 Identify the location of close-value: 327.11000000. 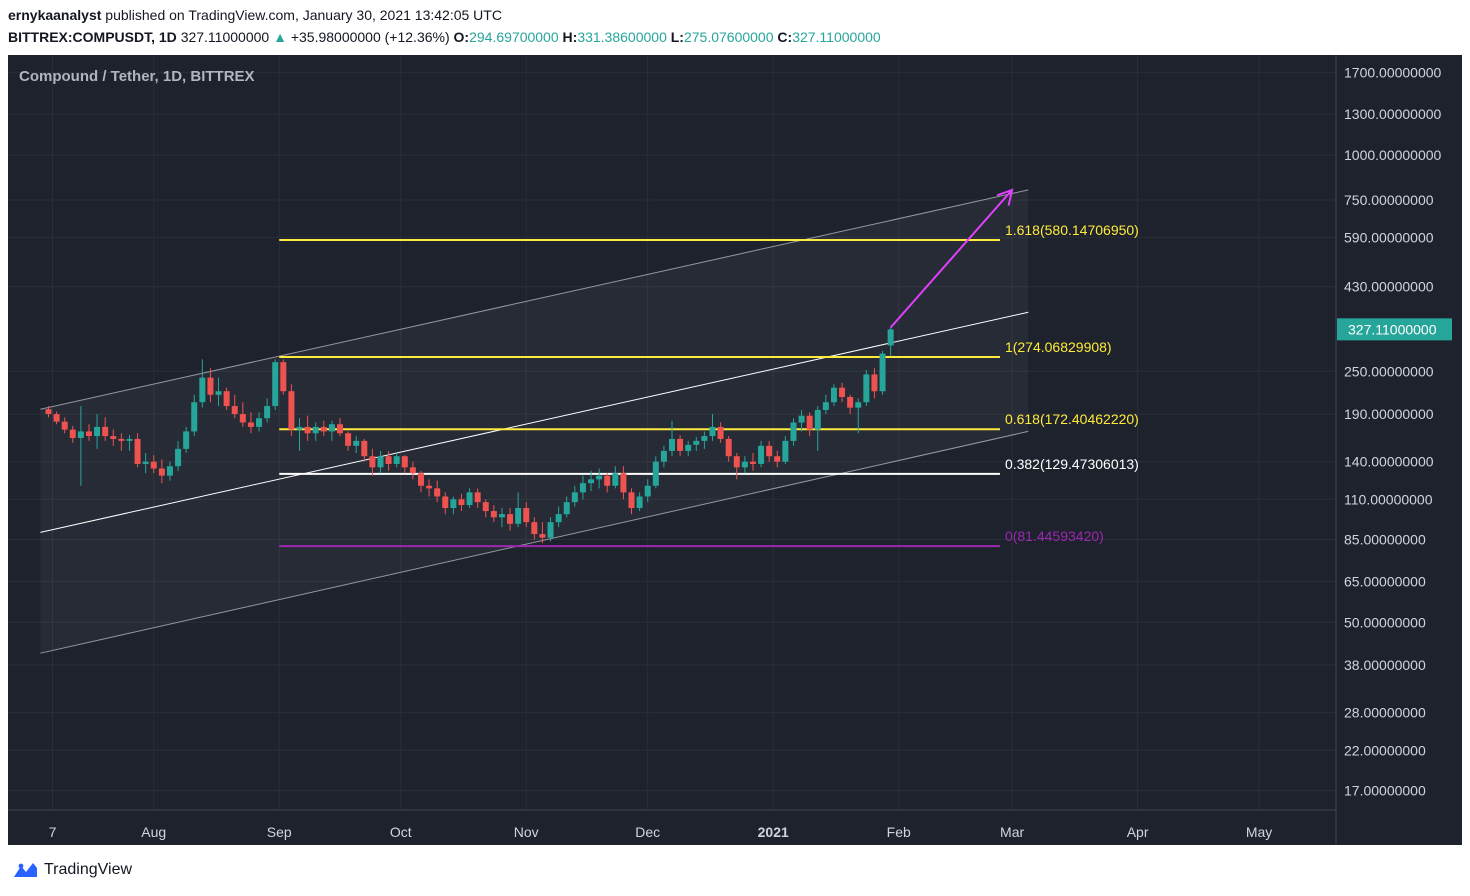
(836, 37).